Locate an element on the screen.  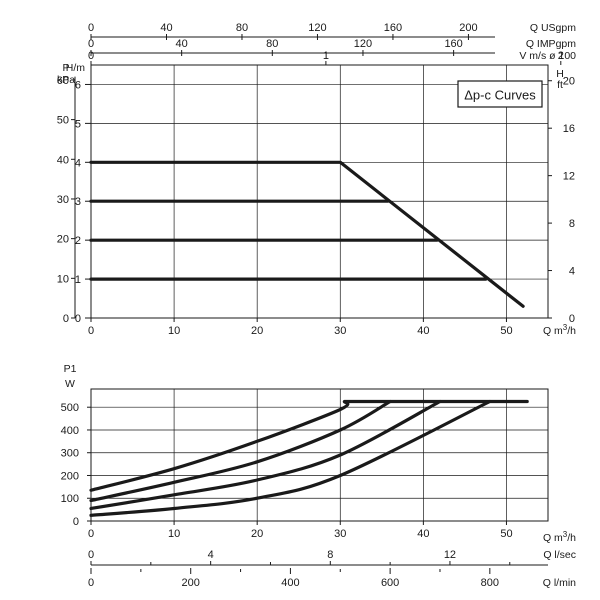
chart-title: Δp-c Curves is located at coordinates (500, 95).